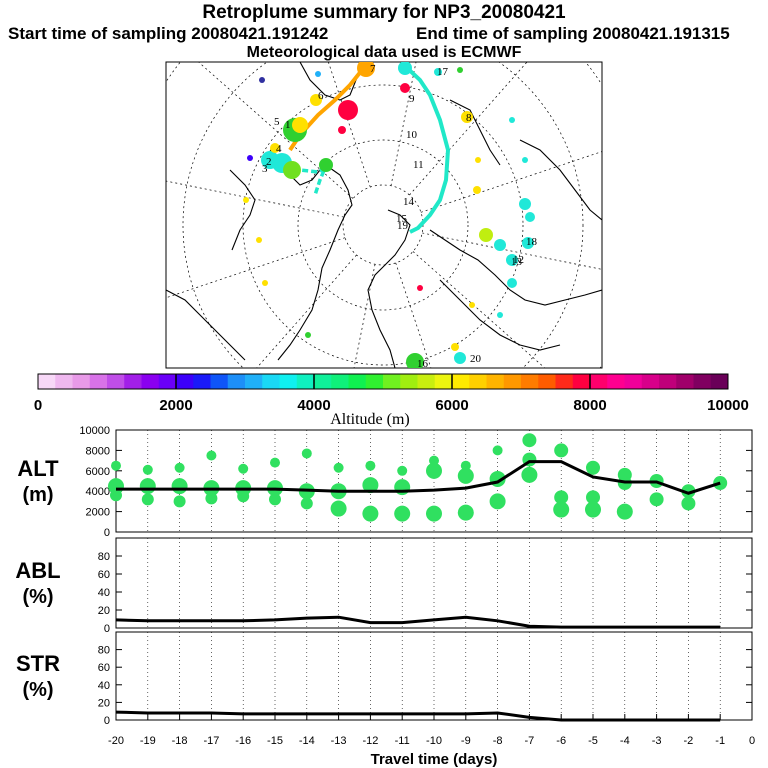 Image resolution: width=768 pixels, height=768 pixels. What do you see at coordinates (720, 741) in the screenshot?
I see `x-tick-label: -1` at bounding box center [720, 741].